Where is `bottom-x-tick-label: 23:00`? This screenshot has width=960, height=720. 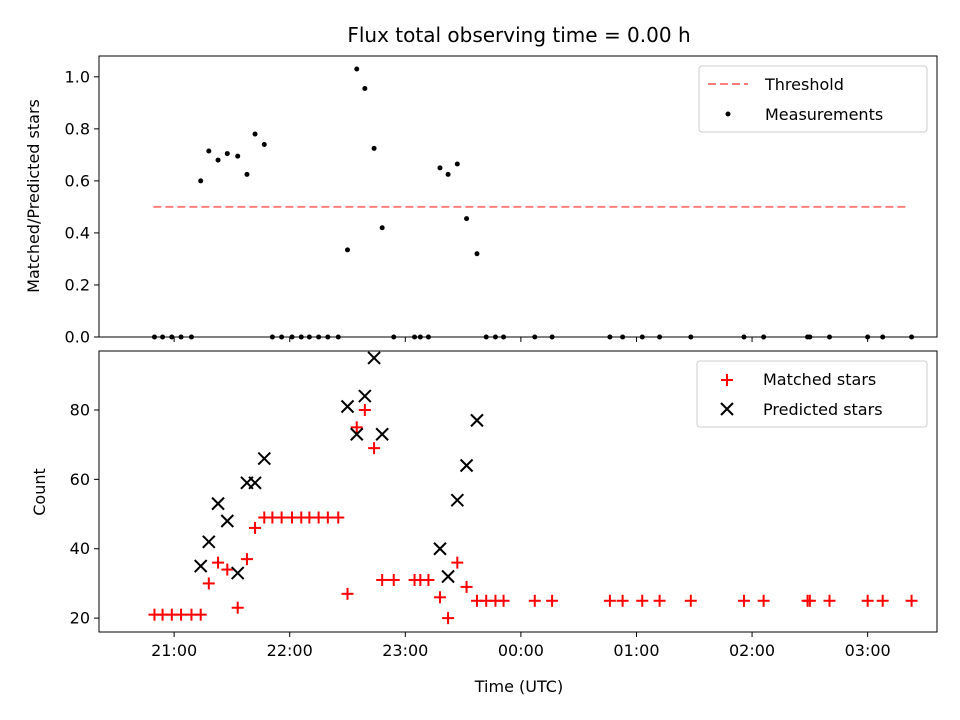
bottom-x-tick-label: 23:00 is located at coordinates (405, 650).